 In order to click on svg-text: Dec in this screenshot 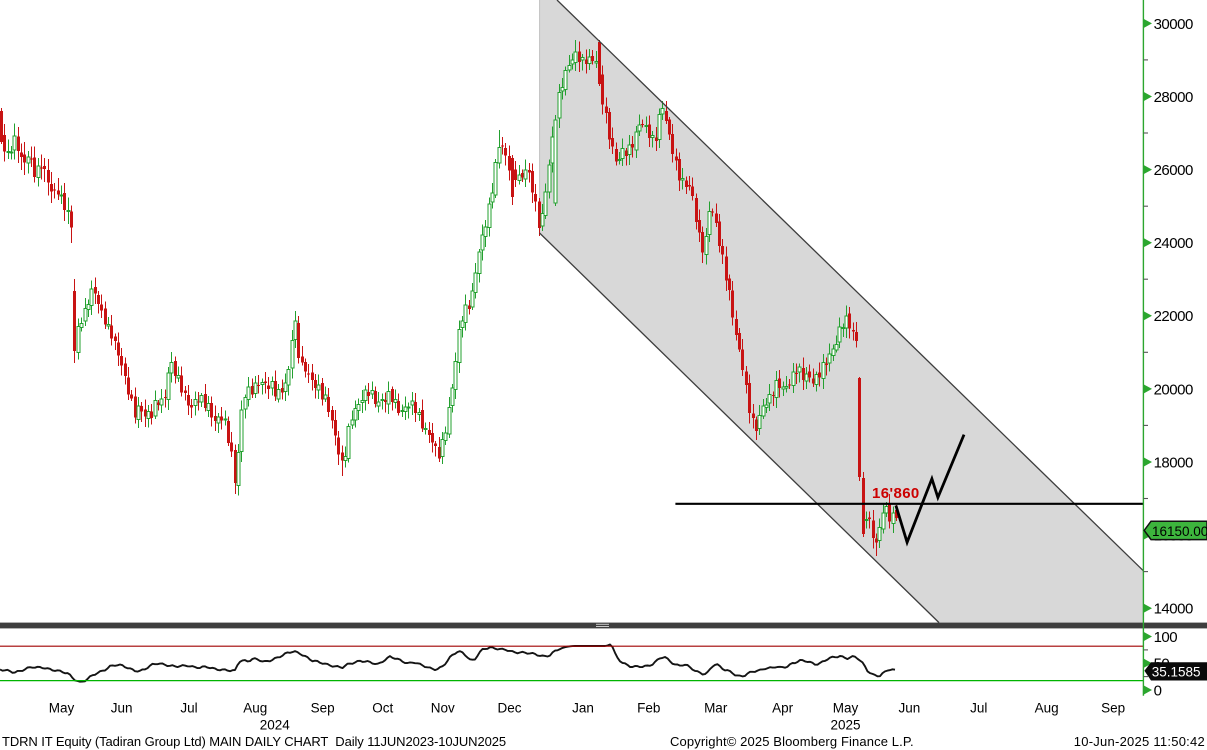, I will do `click(509, 708)`.